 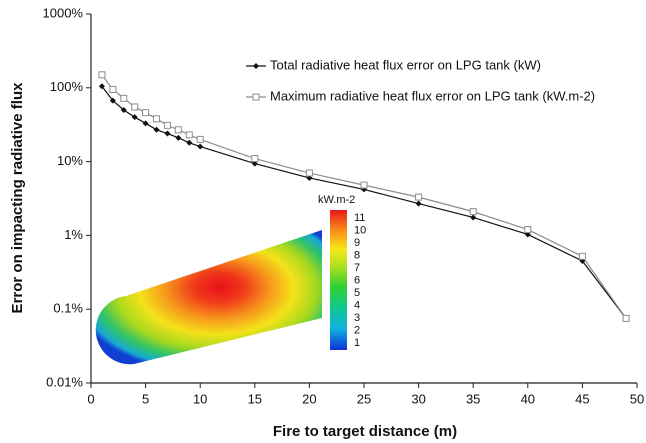 What do you see at coordinates (357, 305) in the screenshot?
I see `colorbar-tick-label: 4` at bounding box center [357, 305].